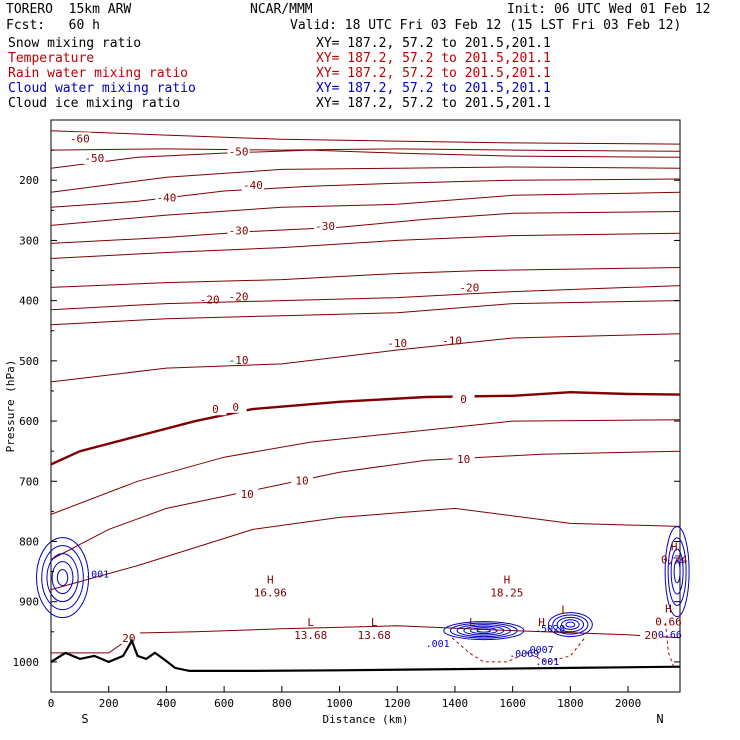  I want to click on x-axis-label: Distance (km), so click(365, 719).